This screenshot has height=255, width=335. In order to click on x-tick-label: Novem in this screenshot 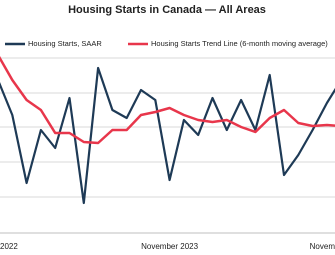, I will do `click(322, 246)`.